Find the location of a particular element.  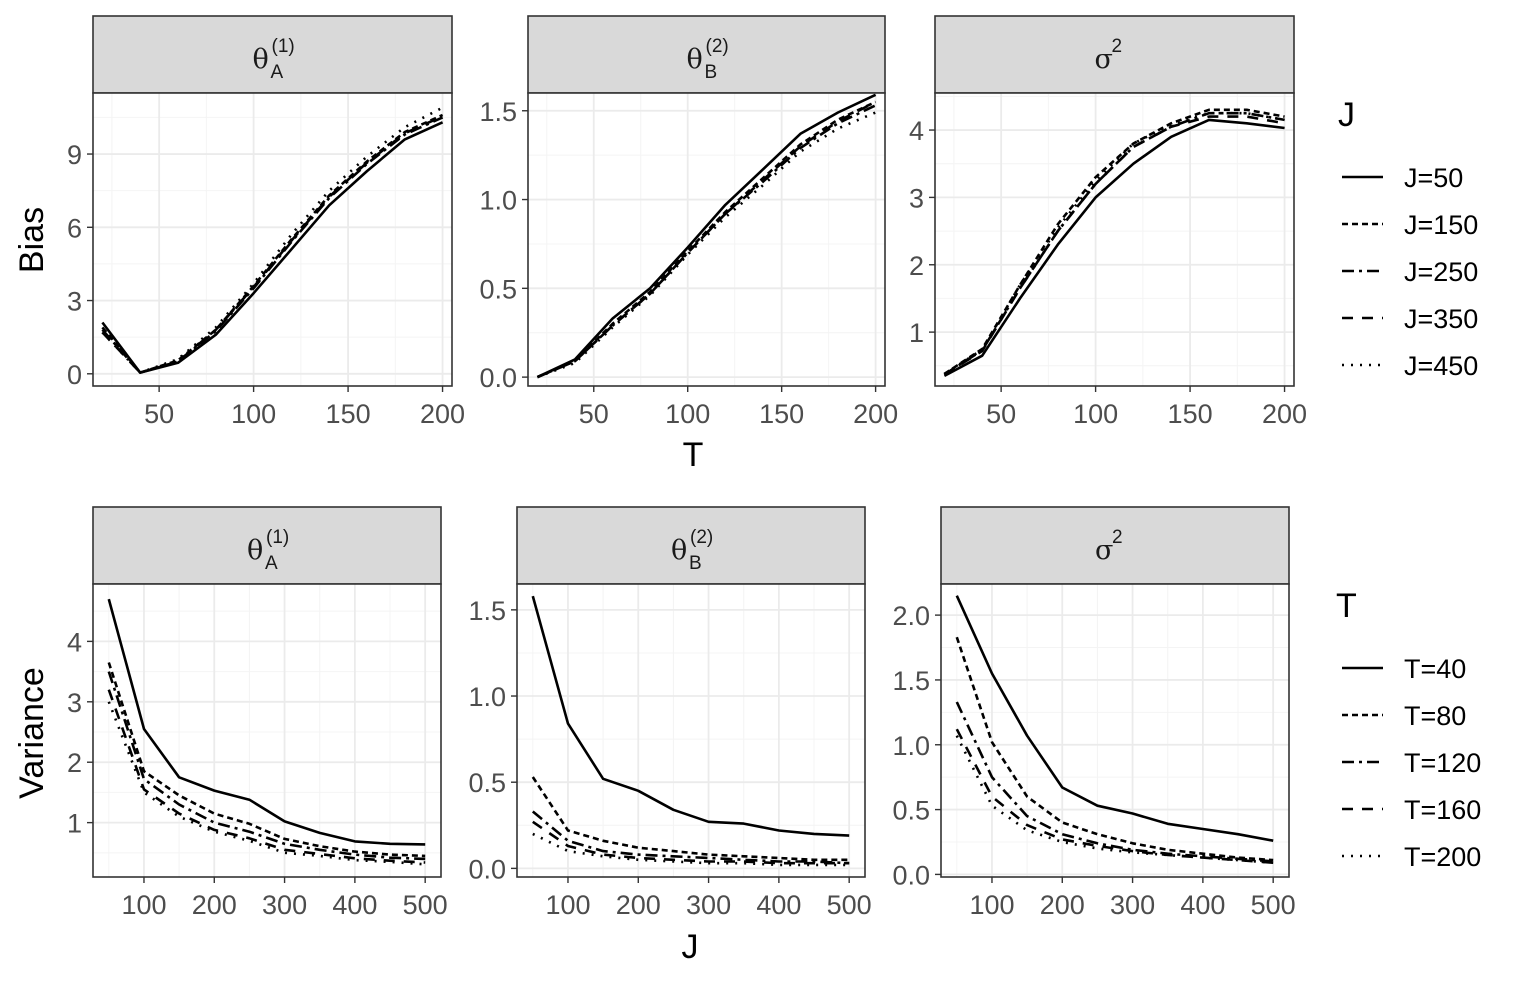

top-y-axis-title: Bias is located at coordinates (32, 240).